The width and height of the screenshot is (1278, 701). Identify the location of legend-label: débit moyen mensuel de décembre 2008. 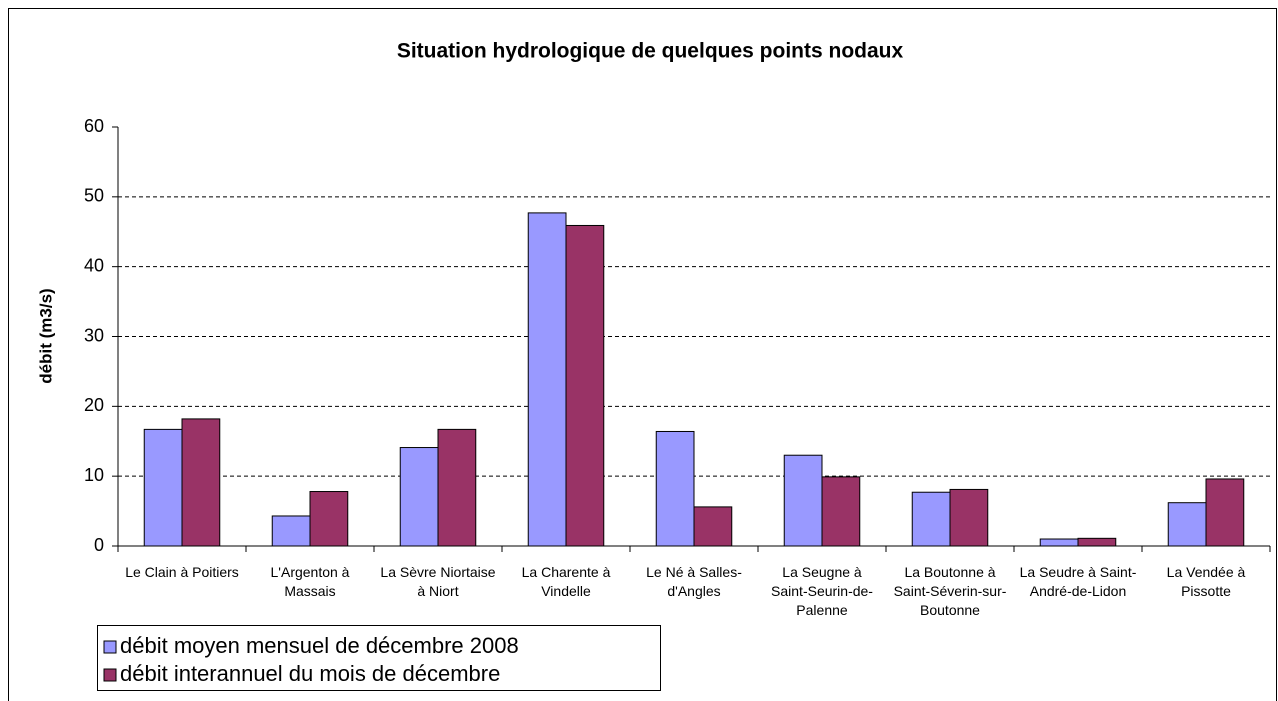
(319, 645).